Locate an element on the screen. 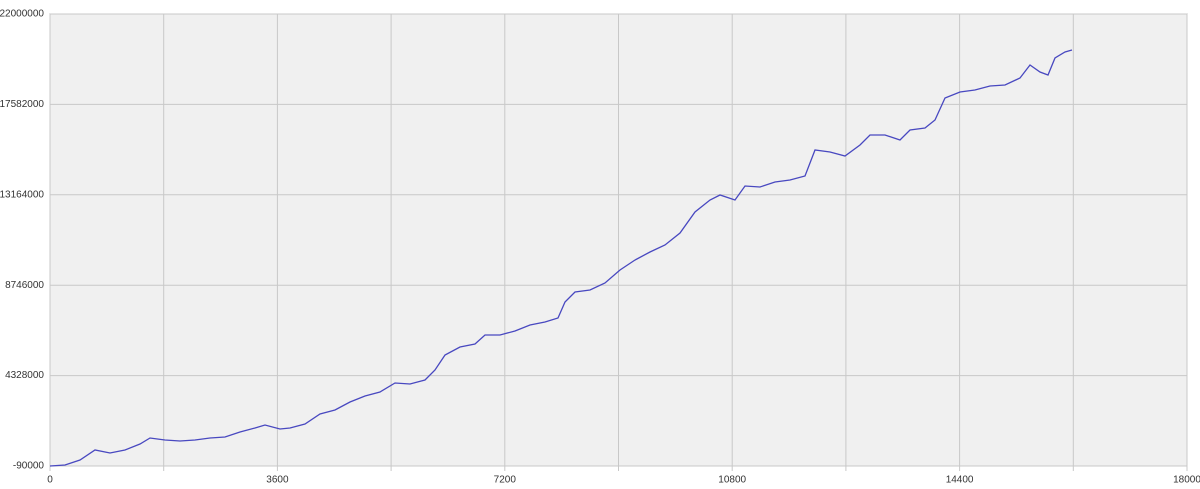 This screenshot has height=489, width=1200. x-tick-label: 7200 is located at coordinates (505, 480).